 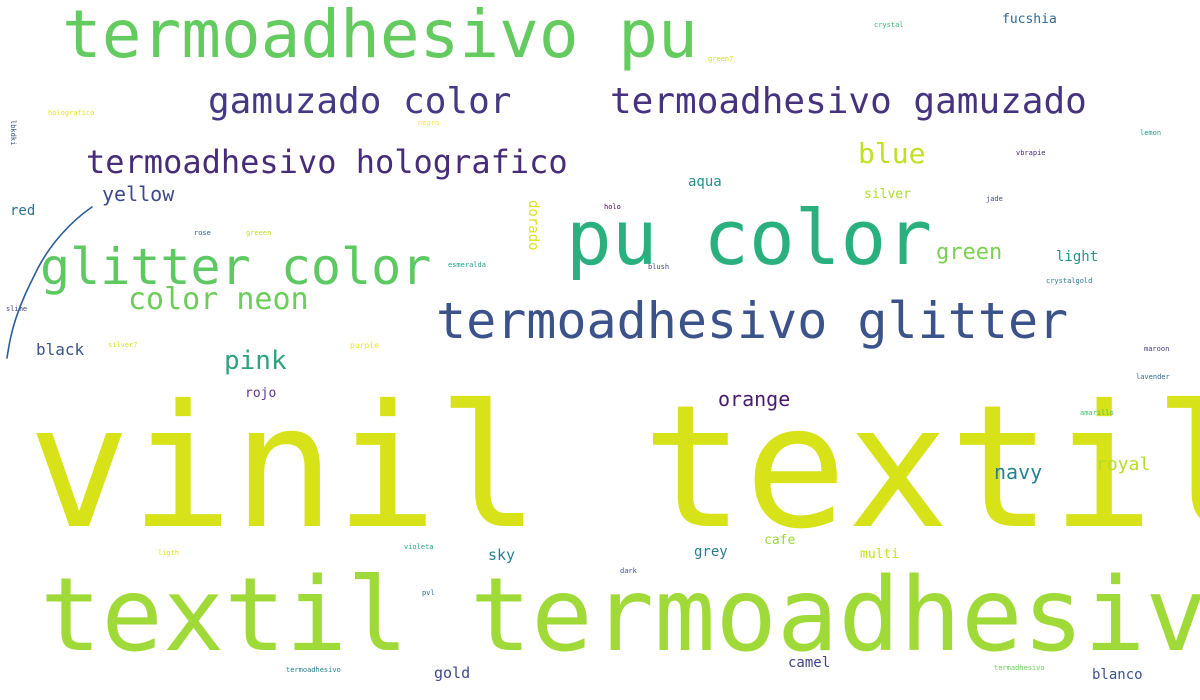 What do you see at coordinates (705, 182) in the screenshot?
I see `word-aqua: aqua` at bounding box center [705, 182].